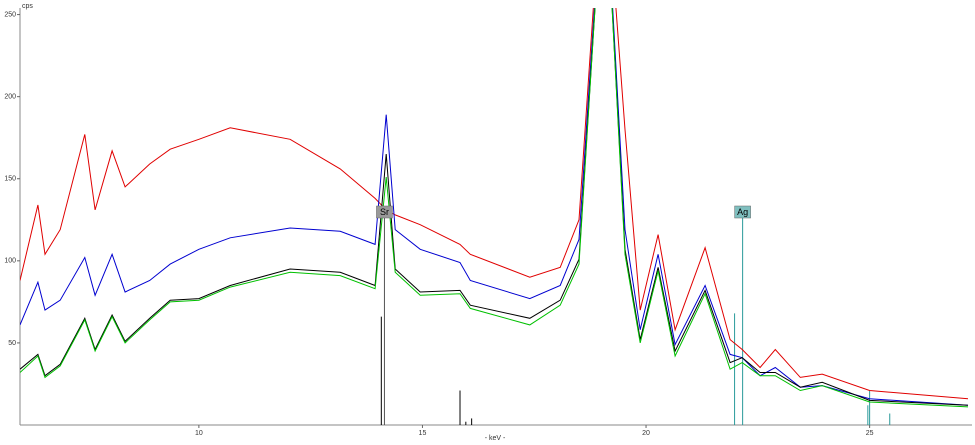 This screenshot has width=975, height=445. What do you see at coordinates (10, 261) in the screenshot?
I see `y-tick-label: 100` at bounding box center [10, 261].